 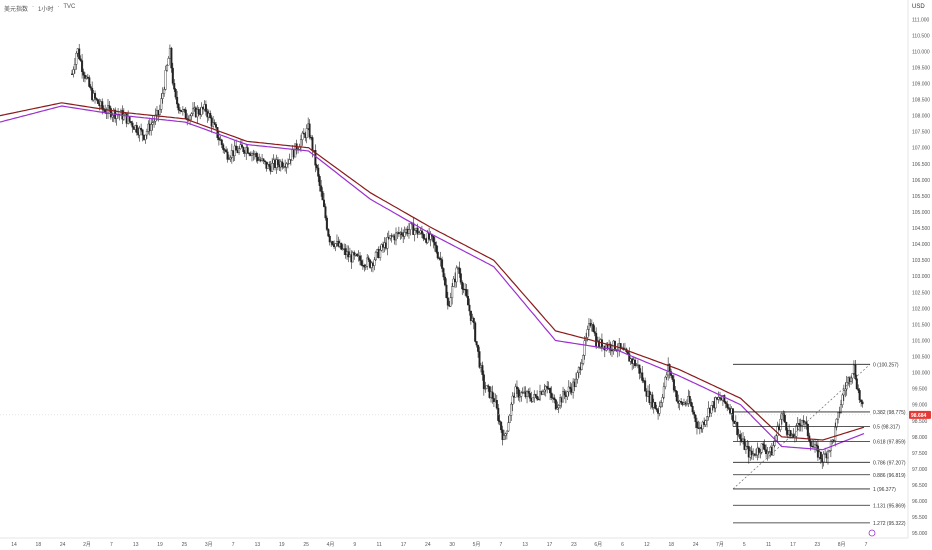 What do you see at coordinates (921, 293) in the screenshot?
I see `y-tick-label: 102.500` at bounding box center [921, 293].